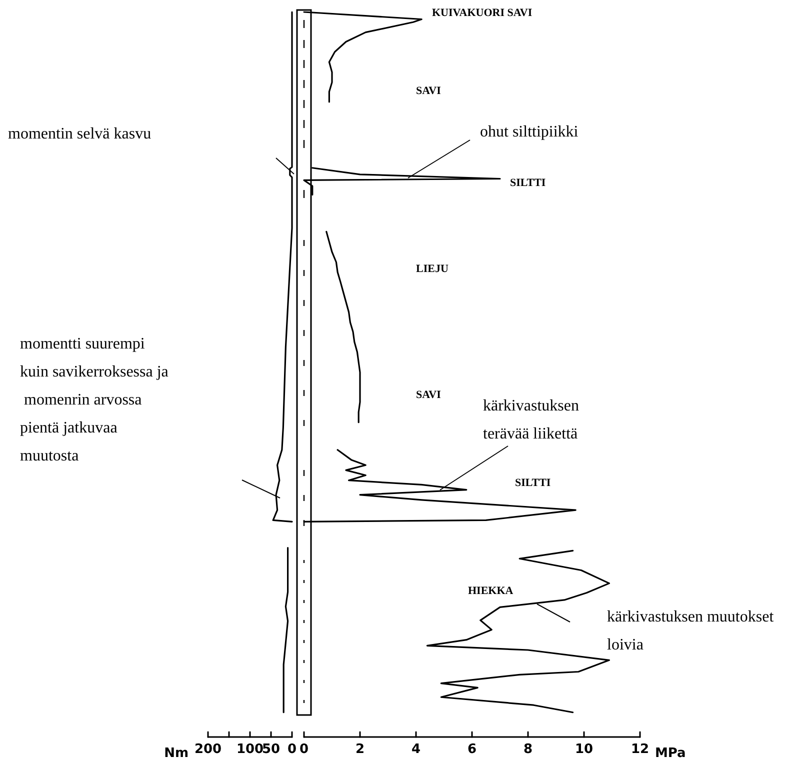 This screenshot has height=770, width=793. Describe the element at coordinates (640, 749) in the screenshot. I see `x-tick-label: 12` at that location.